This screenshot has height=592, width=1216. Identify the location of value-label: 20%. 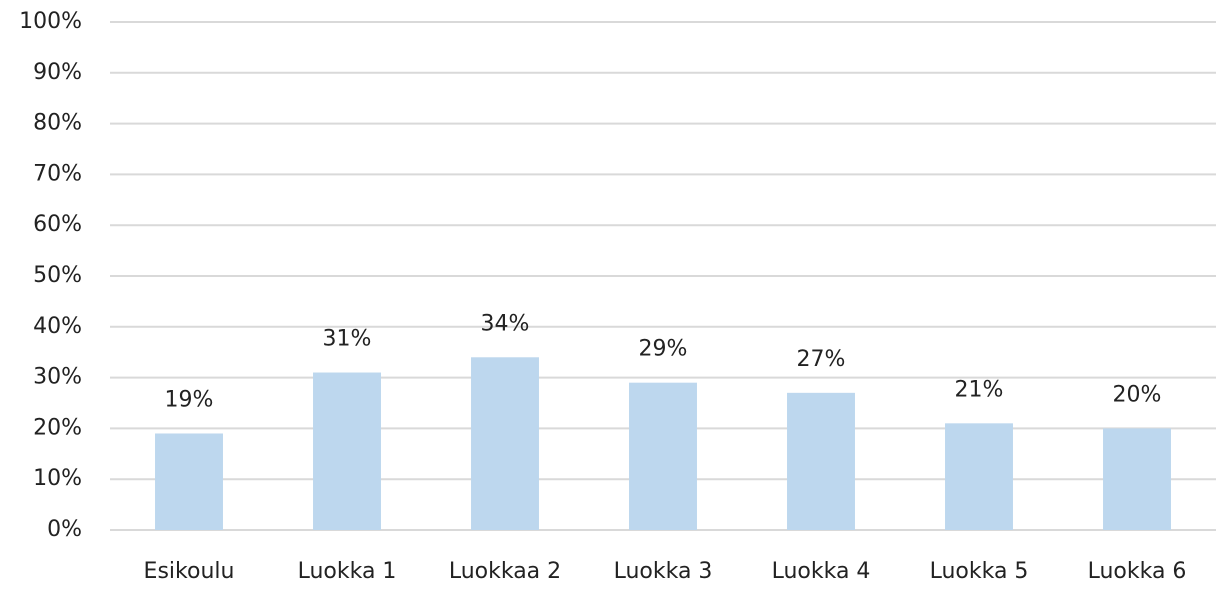
(1137, 394).